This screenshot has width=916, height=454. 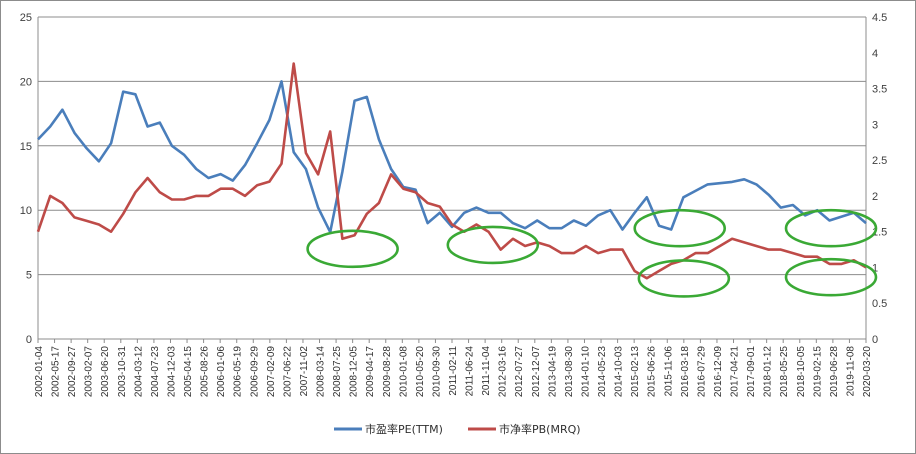 I want to click on x-tick-label: 2003-06-20, so click(x=105, y=372).